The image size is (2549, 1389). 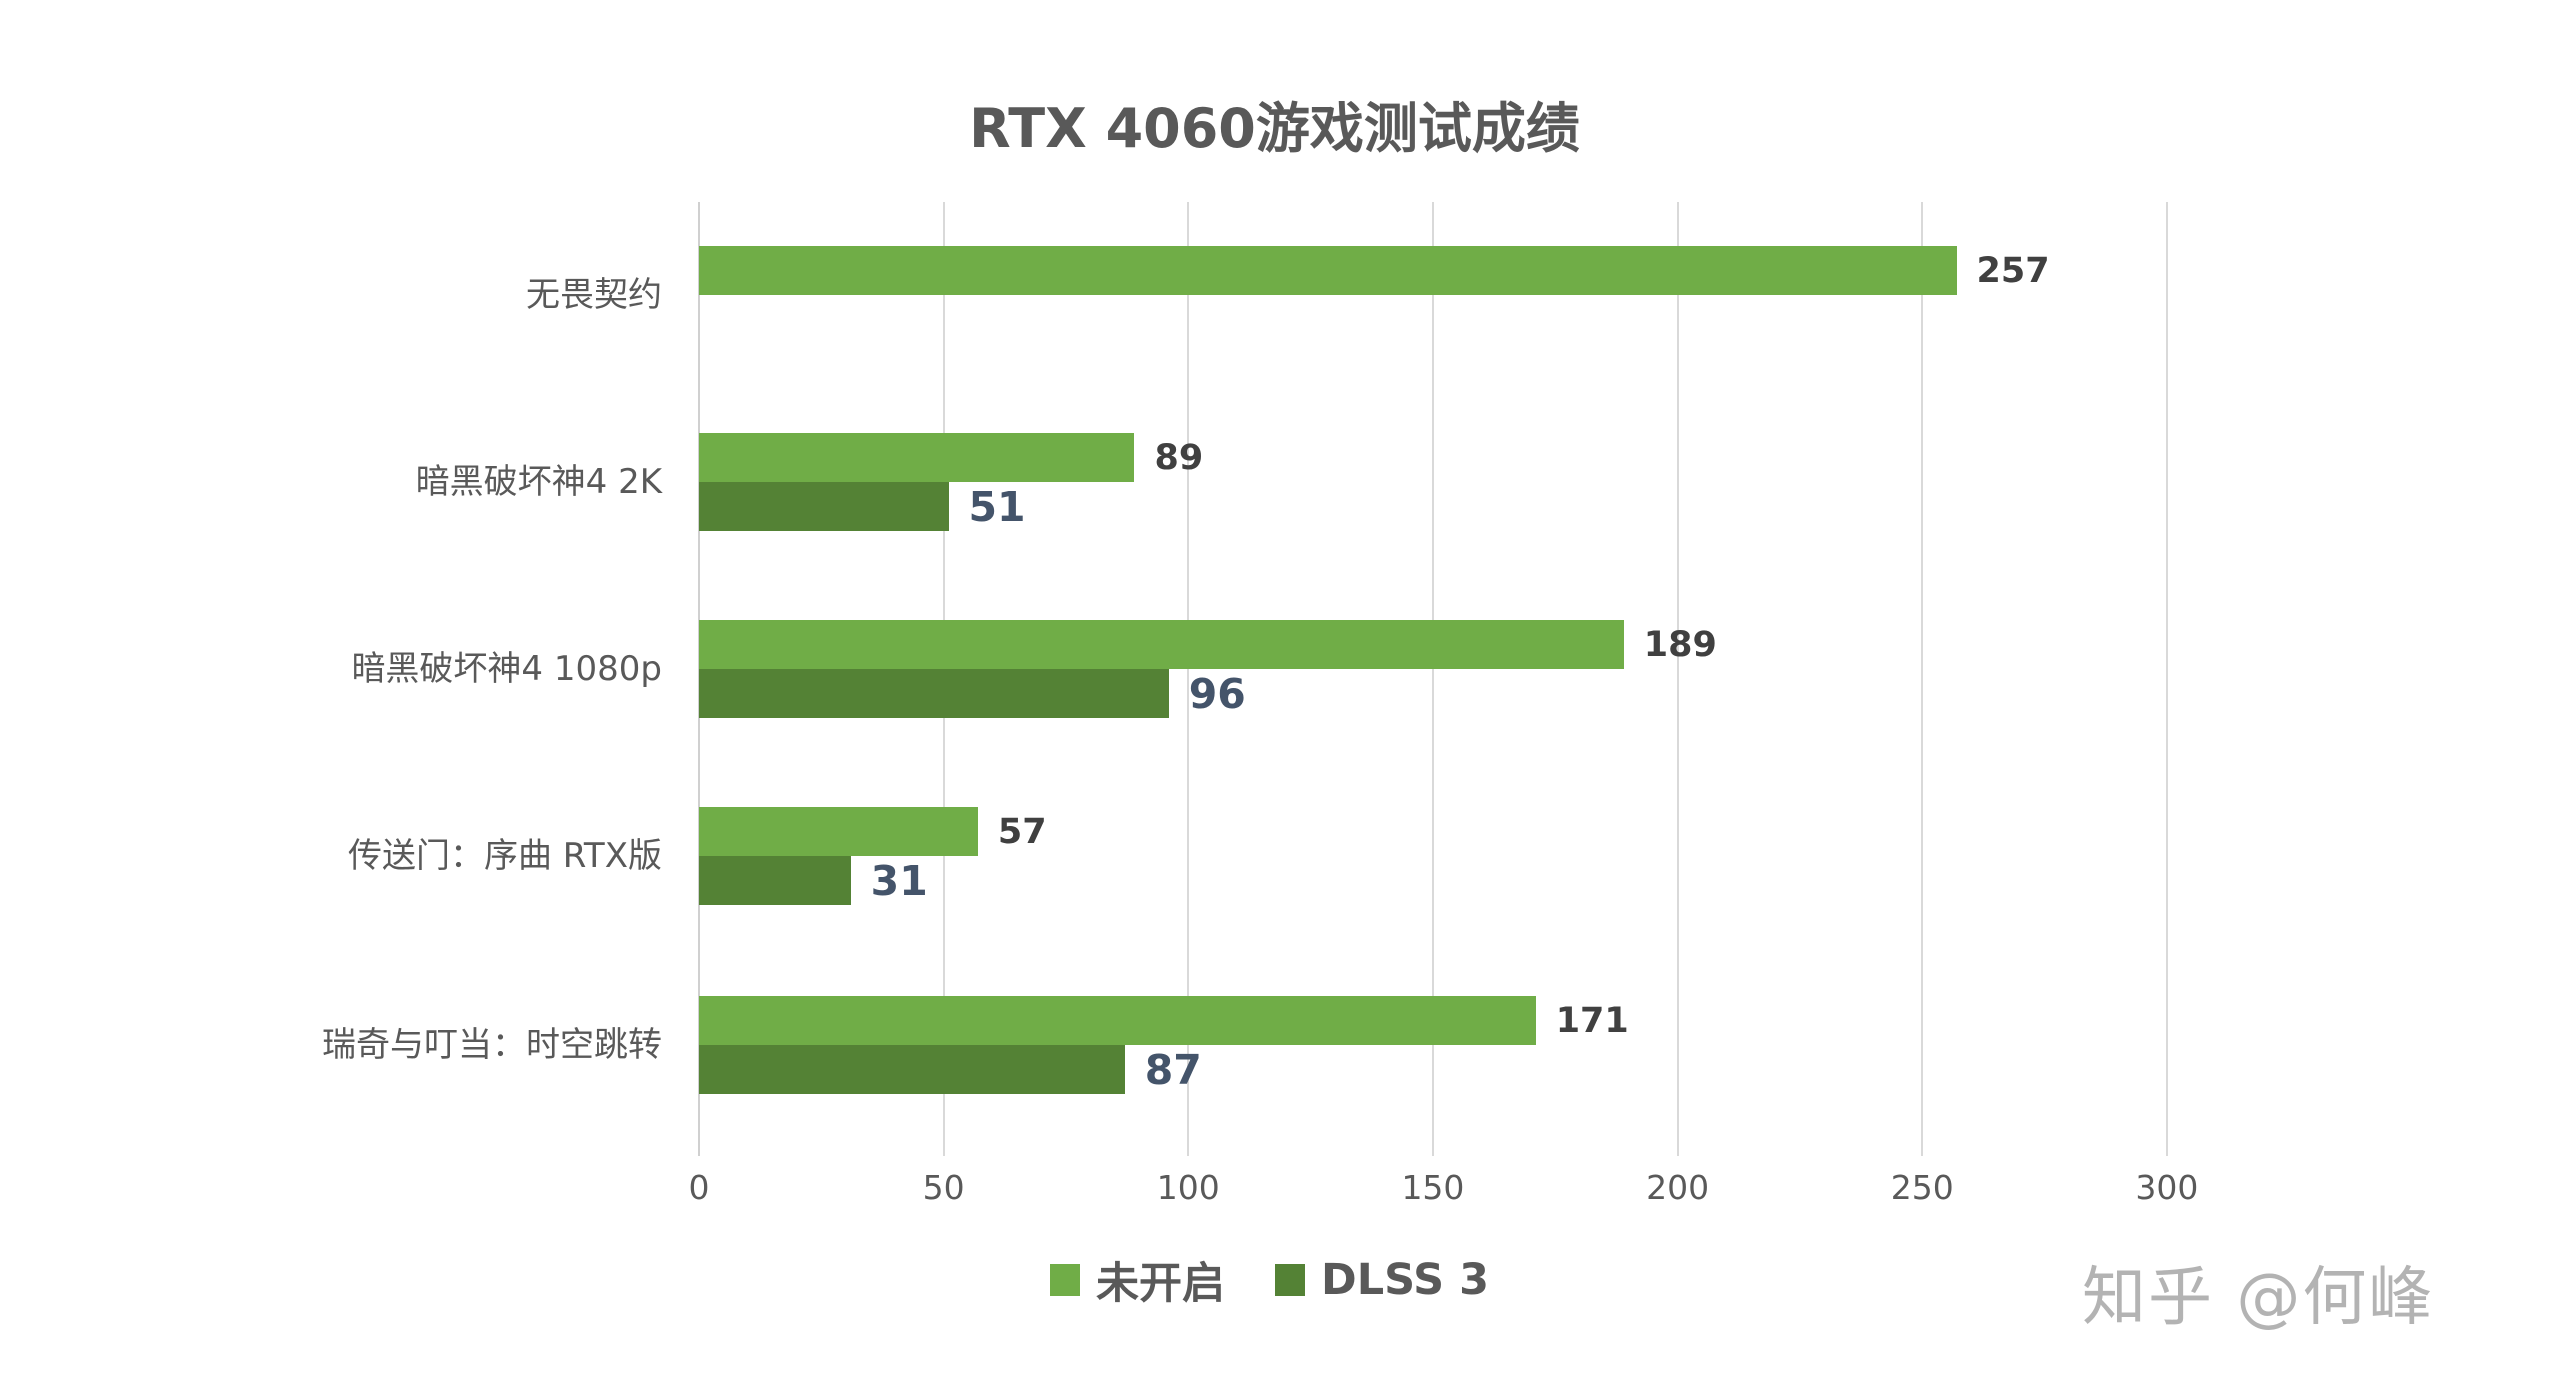 I want to click on legend-label-off: 未开启, so click(x=1160, y=1284).